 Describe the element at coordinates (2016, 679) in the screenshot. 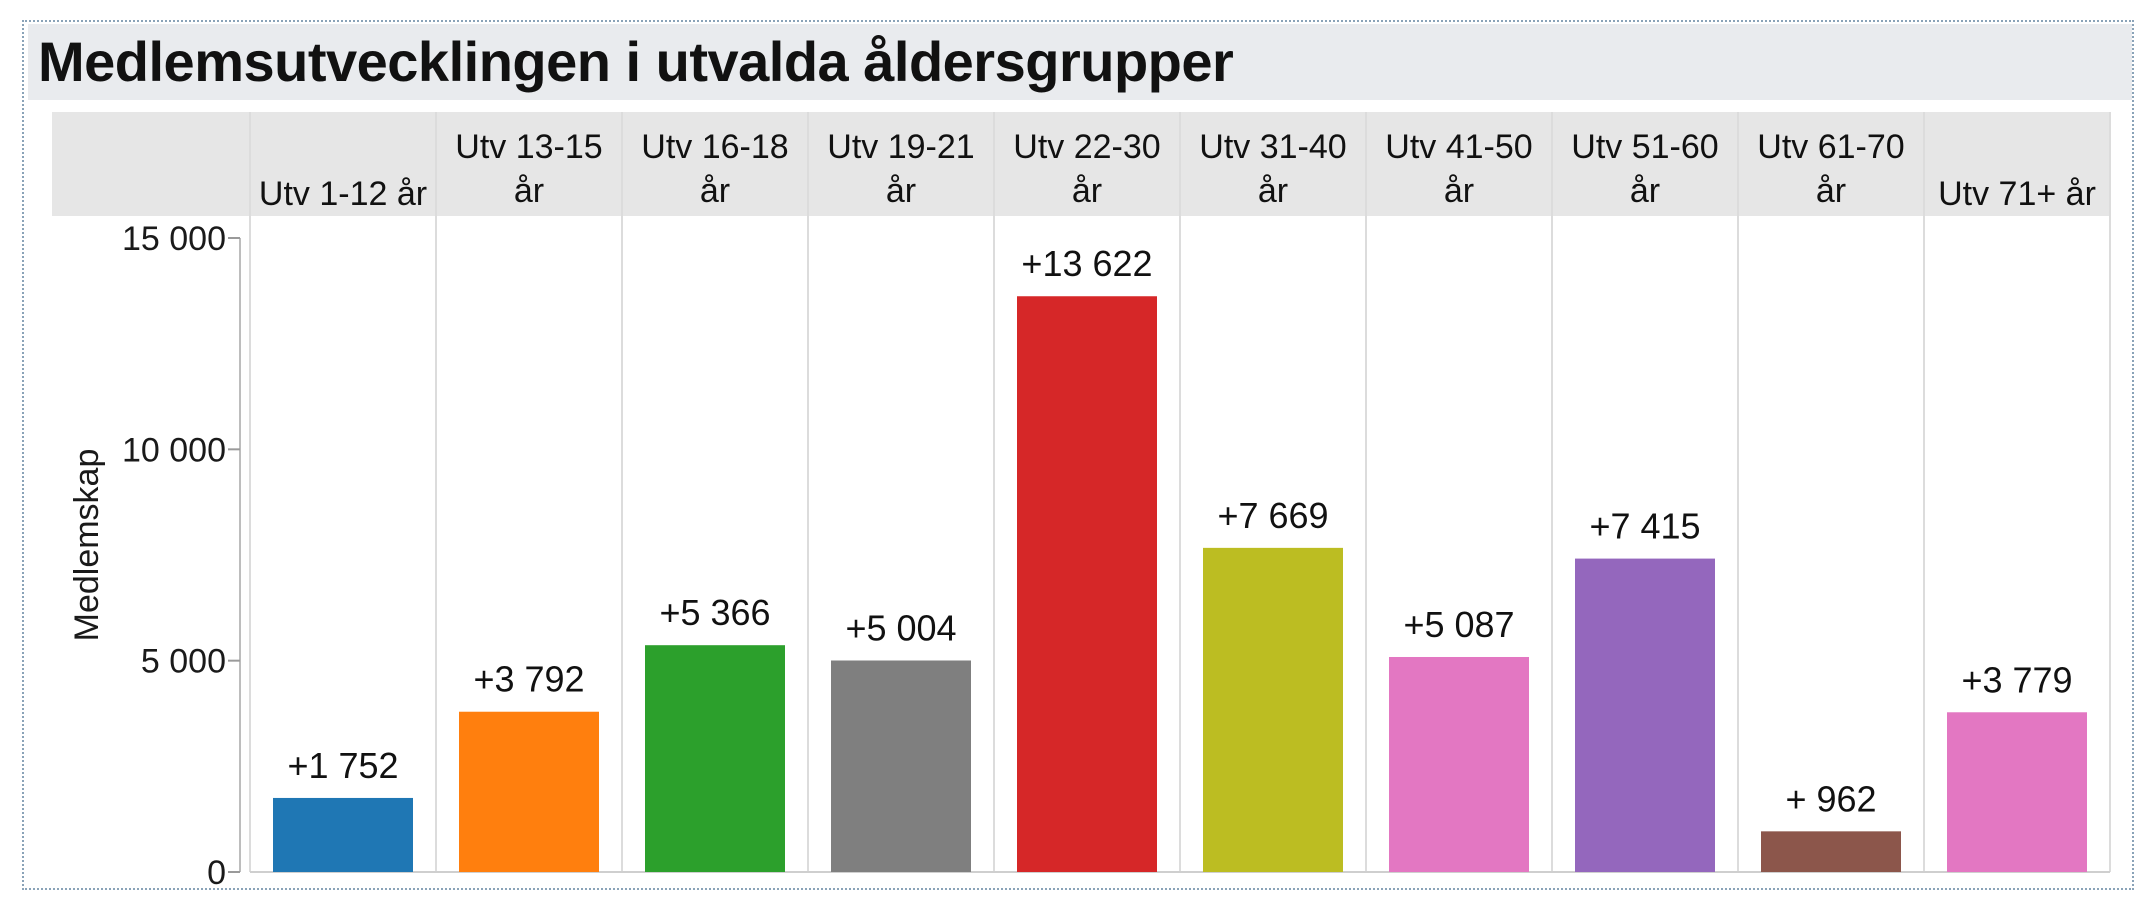

I see `data-label: +3 779` at that location.